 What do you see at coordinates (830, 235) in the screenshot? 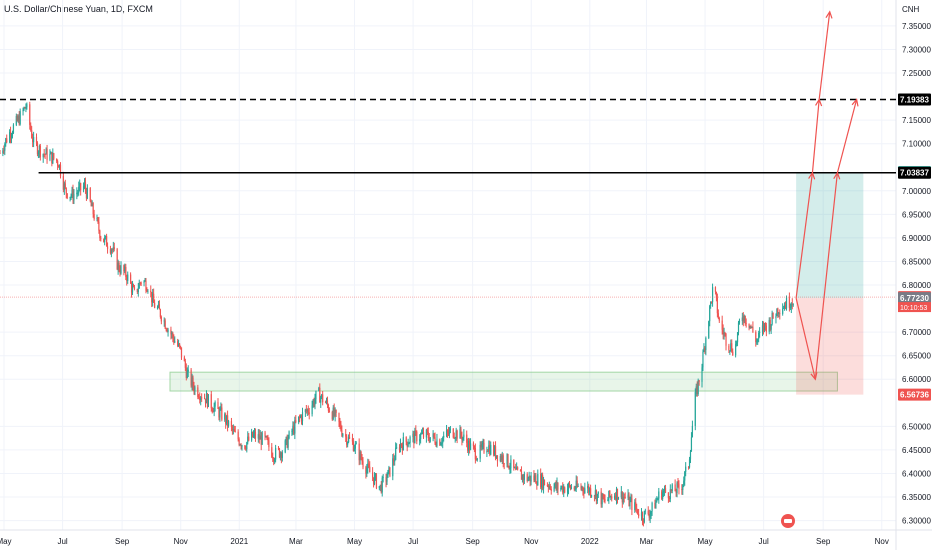
I see `profit-zone` at bounding box center [830, 235].